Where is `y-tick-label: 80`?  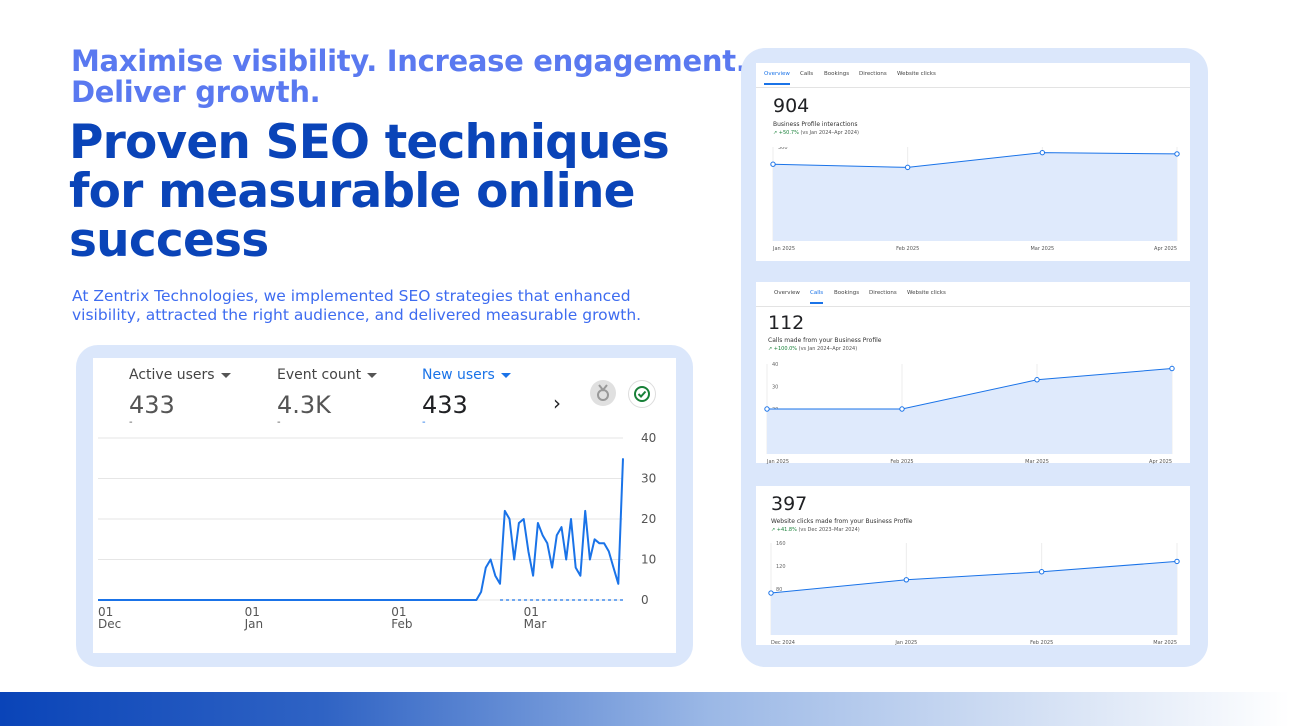
y-tick-label: 80 is located at coordinates (779, 590).